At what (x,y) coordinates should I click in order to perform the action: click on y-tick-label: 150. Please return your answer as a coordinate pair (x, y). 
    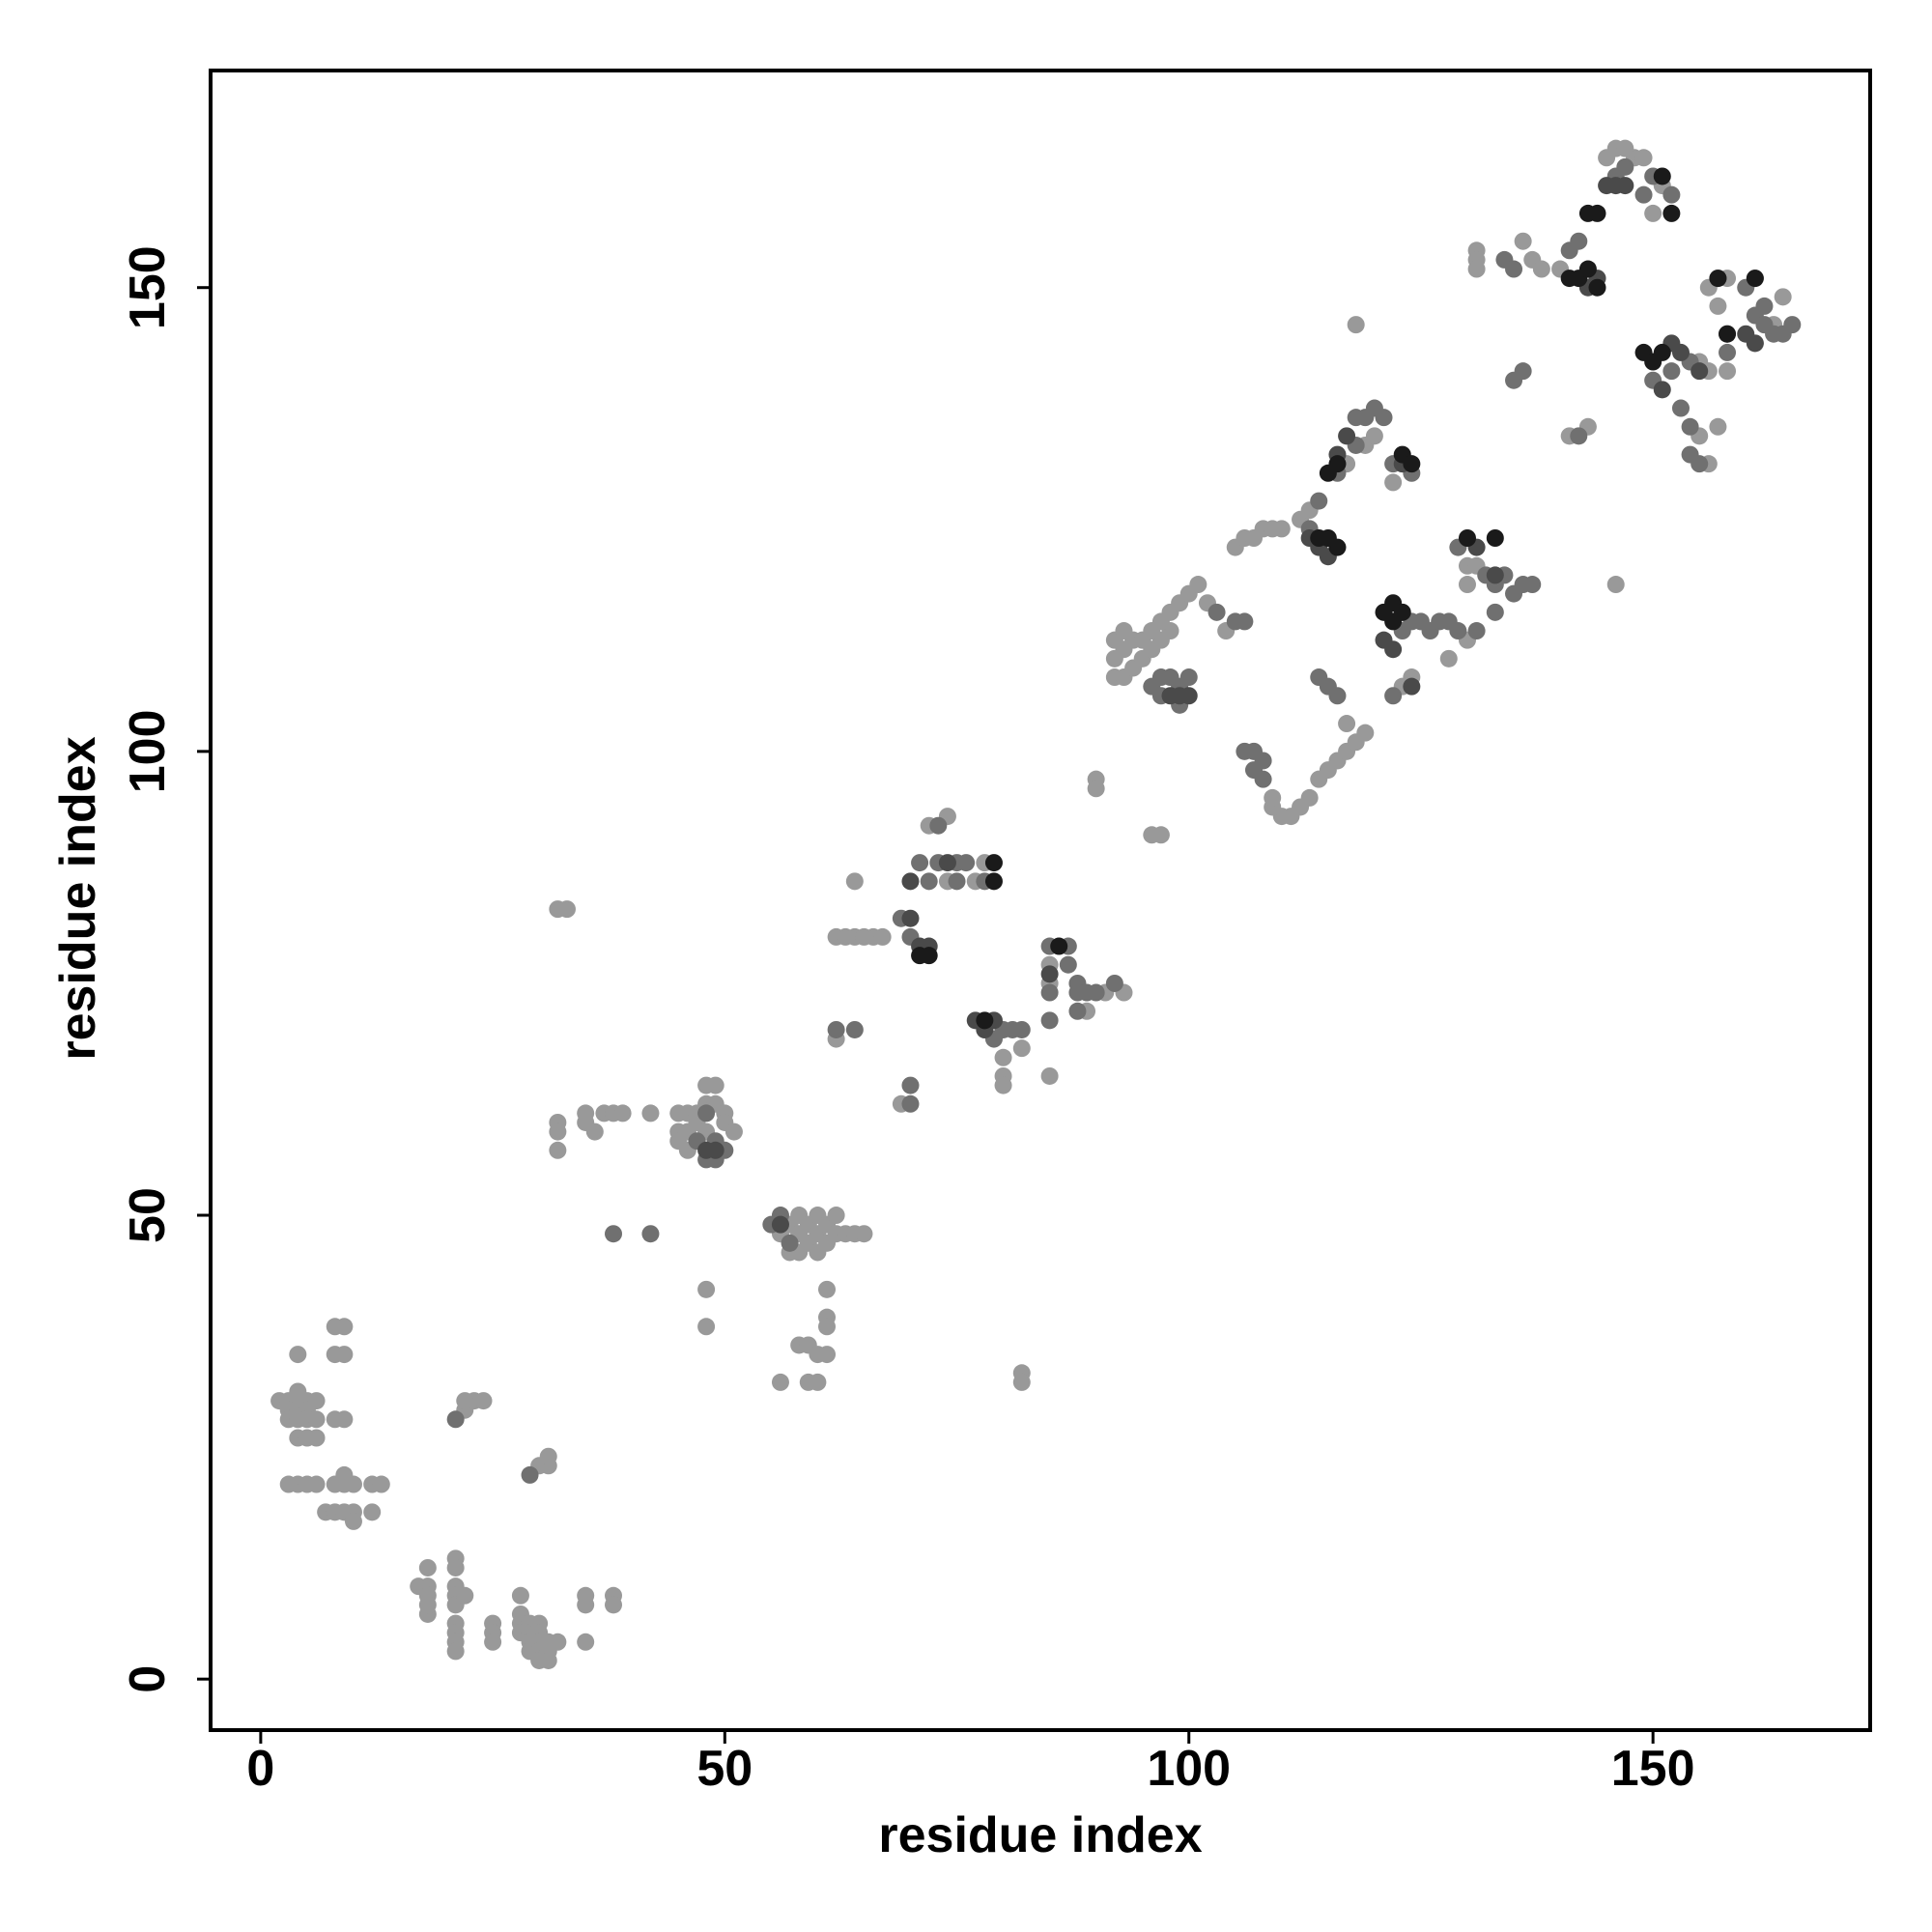
    Looking at the image, I should click on (148, 287).